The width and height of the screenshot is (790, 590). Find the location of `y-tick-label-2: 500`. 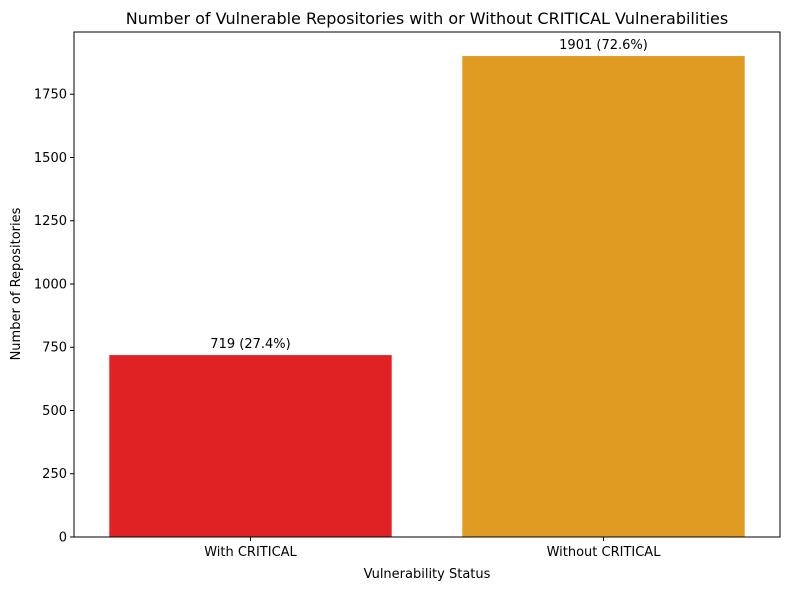

y-tick-label-2: 500 is located at coordinates (54, 411).